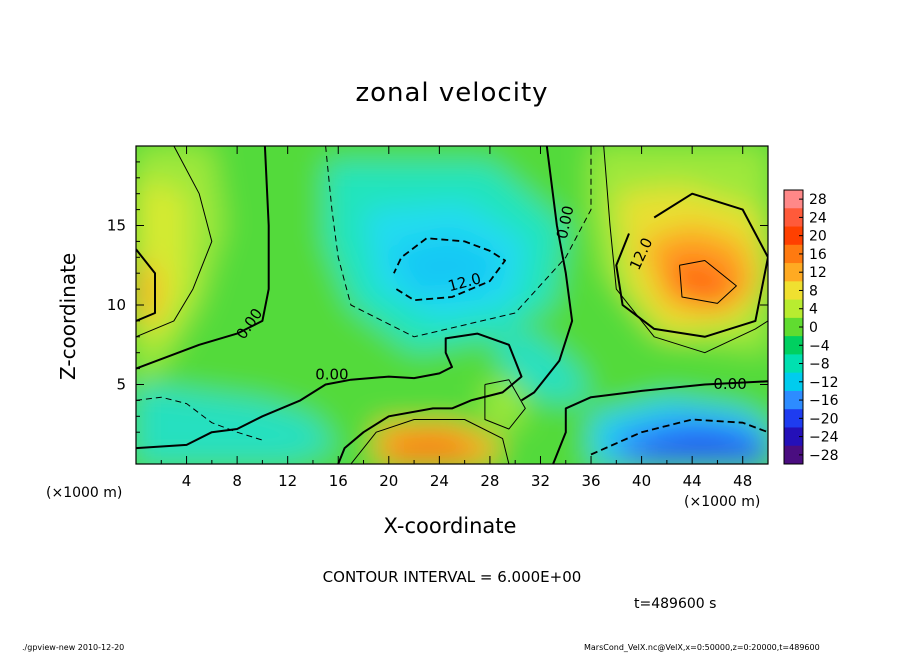 This screenshot has height=654, width=904. What do you see at coordinates (824, 401) in the screenshot?
I see `colorbar-label: −16` at bounding box center [824, 401].